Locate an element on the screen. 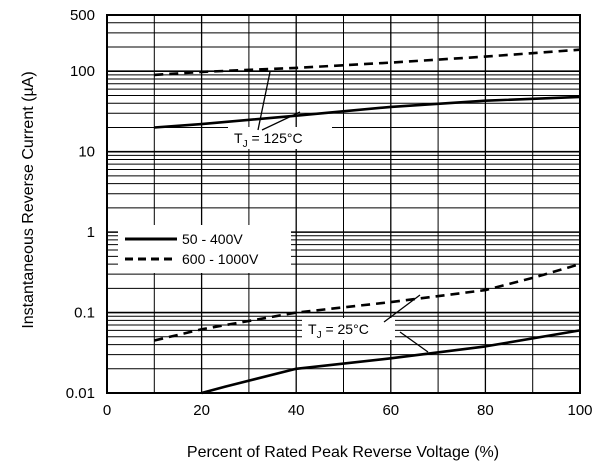  legend: 50 - 400V 600 - 1000V is located at coordinates (204, 249).